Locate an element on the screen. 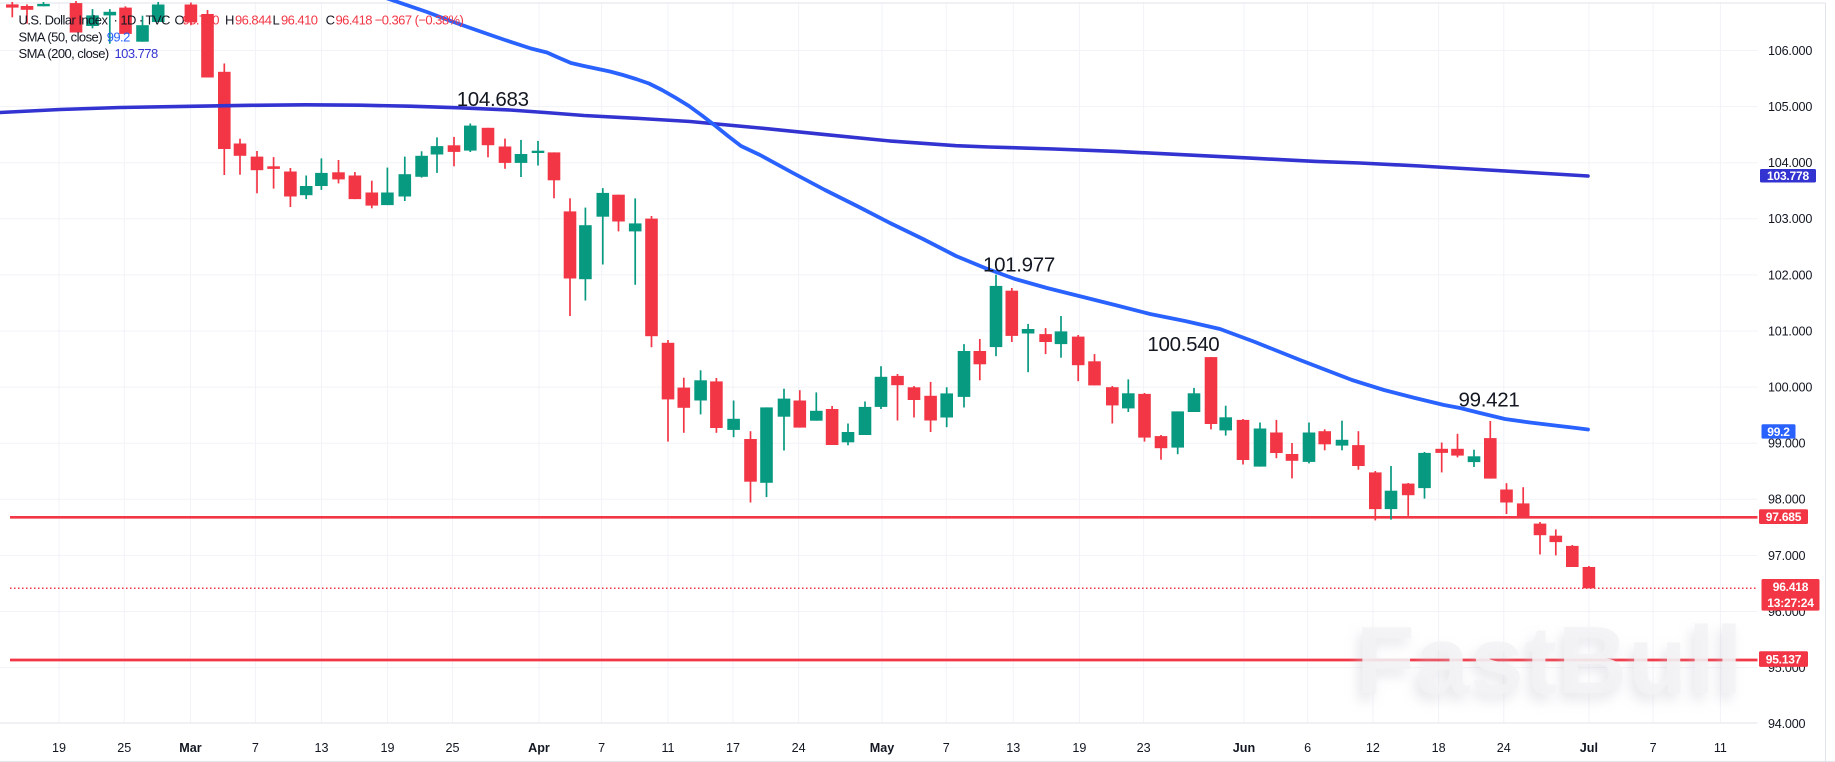 This screenshot has height=762, width=1835. svg-text: 6 is located at coordinates (1307, 748).